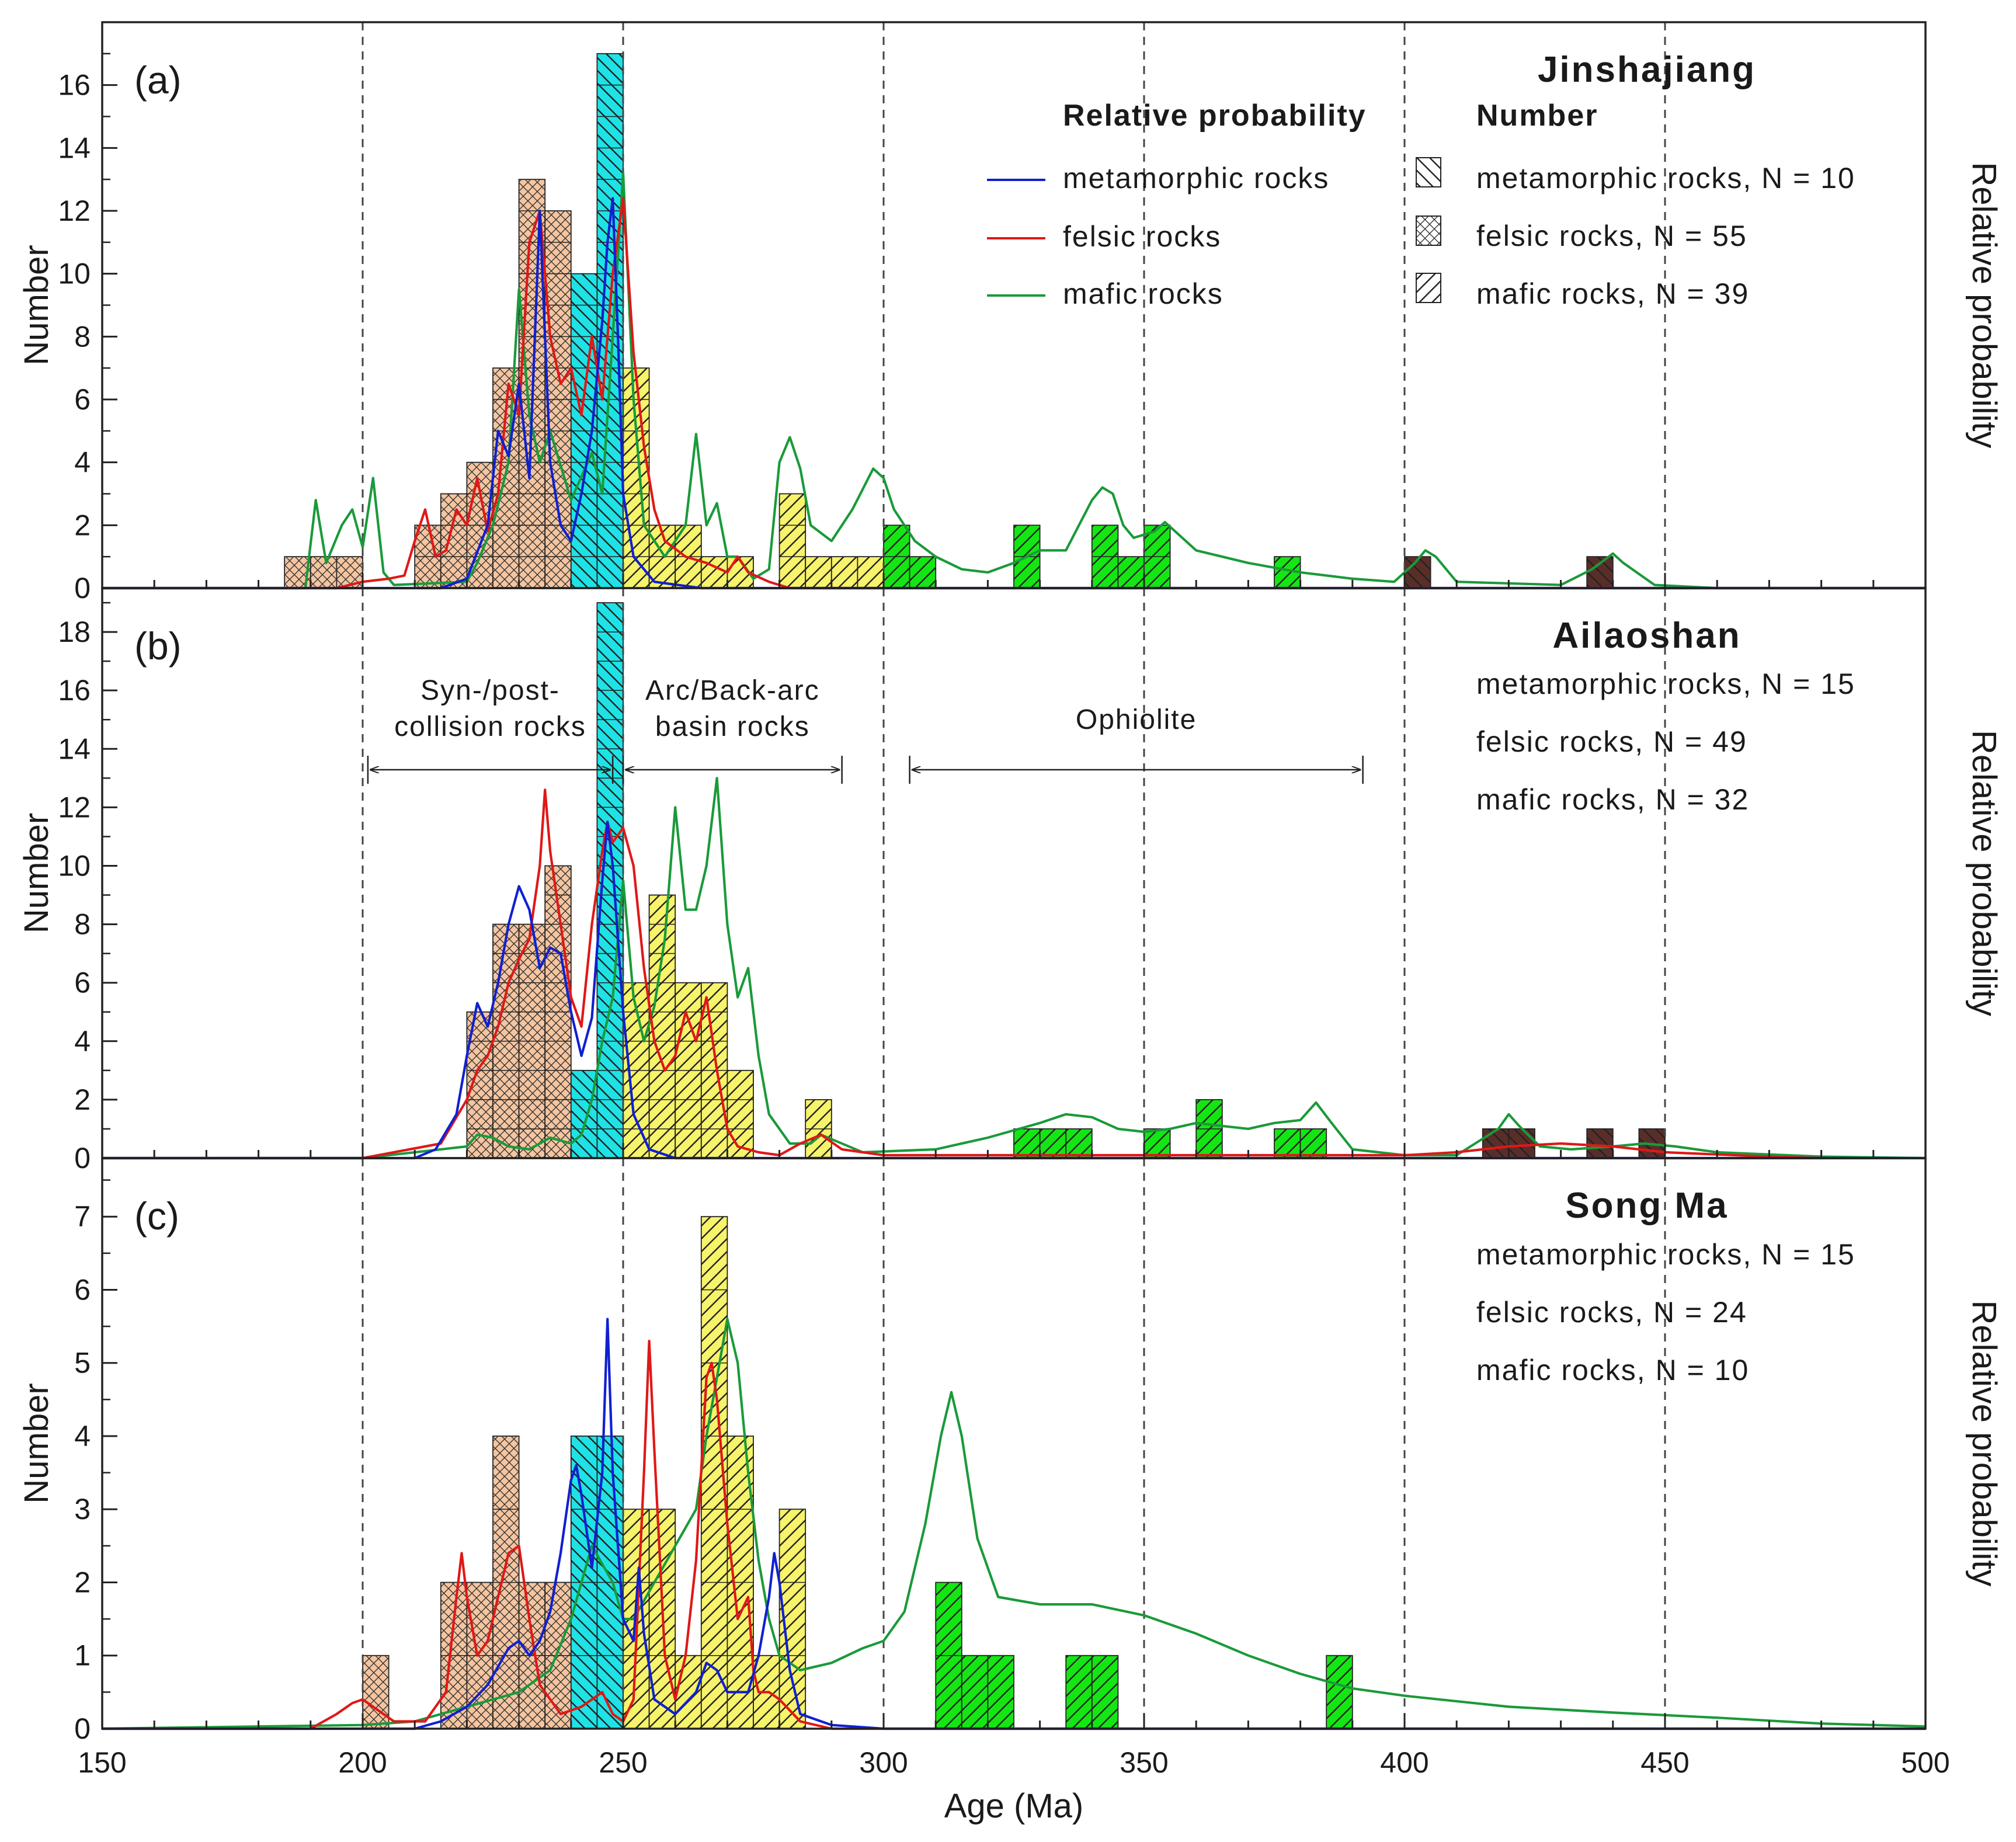 The height and width of the screenshot is (1842, 2016). What do you see at coordinates (1136, 720) in the screenshot?
I see `range-annotation-text: Ophiolite` at bounding box center [1136, 720].